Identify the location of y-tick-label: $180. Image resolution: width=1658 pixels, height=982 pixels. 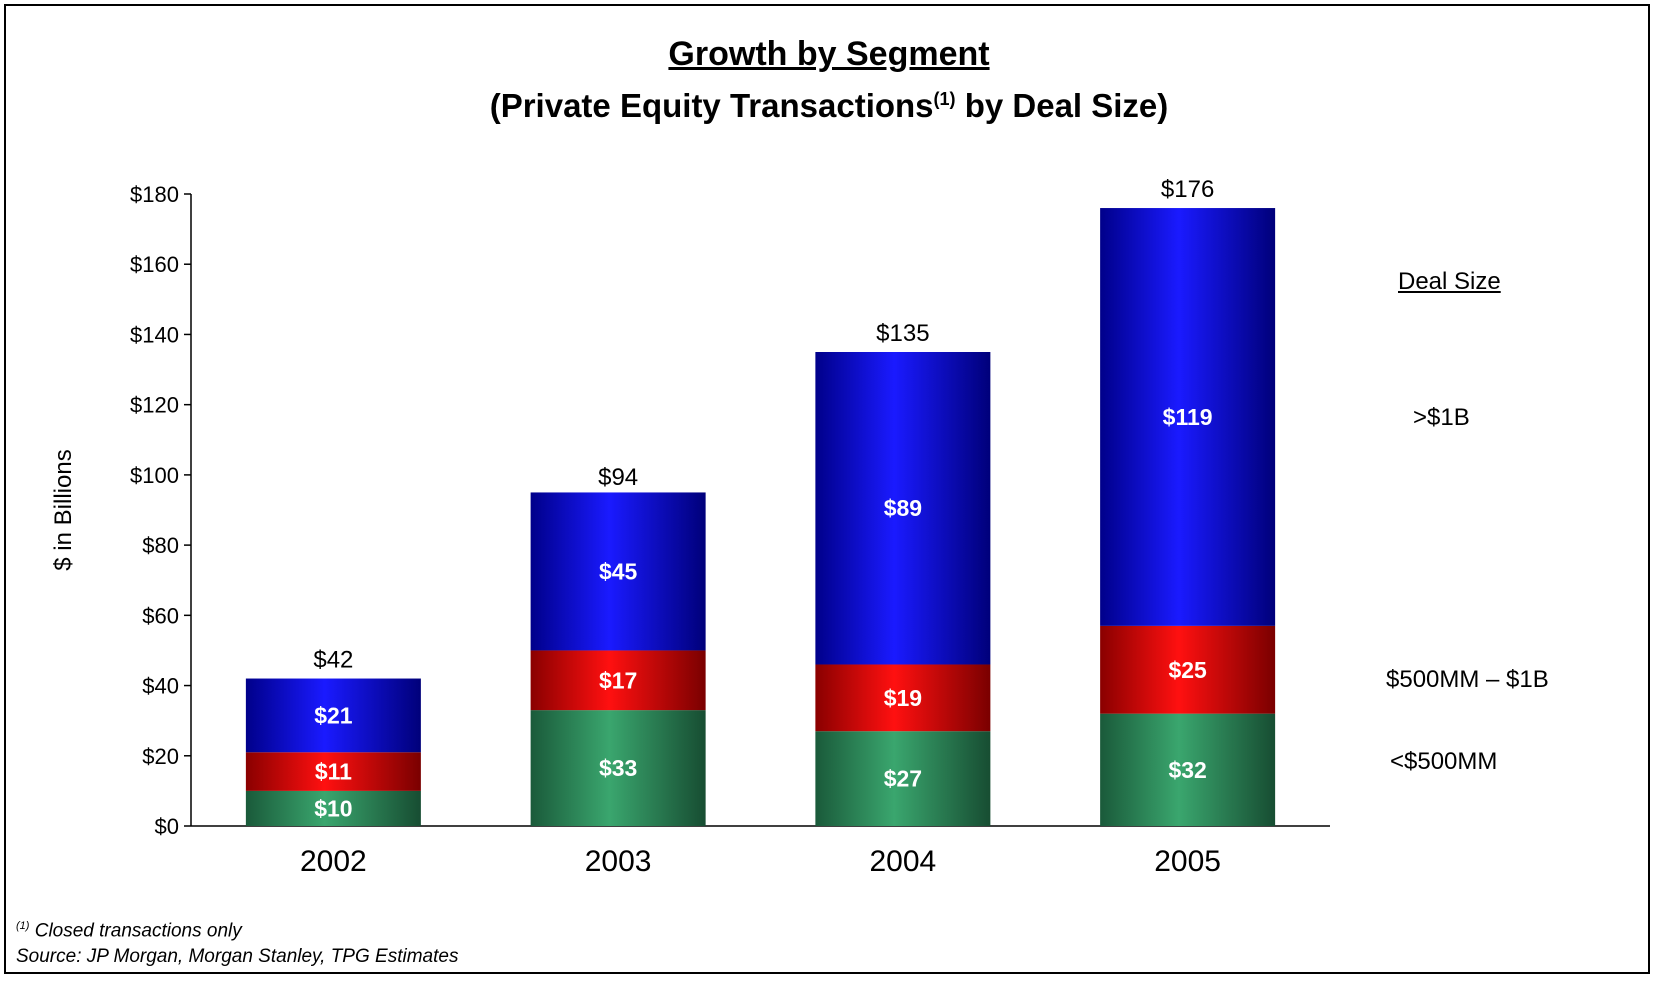
(154, 194).